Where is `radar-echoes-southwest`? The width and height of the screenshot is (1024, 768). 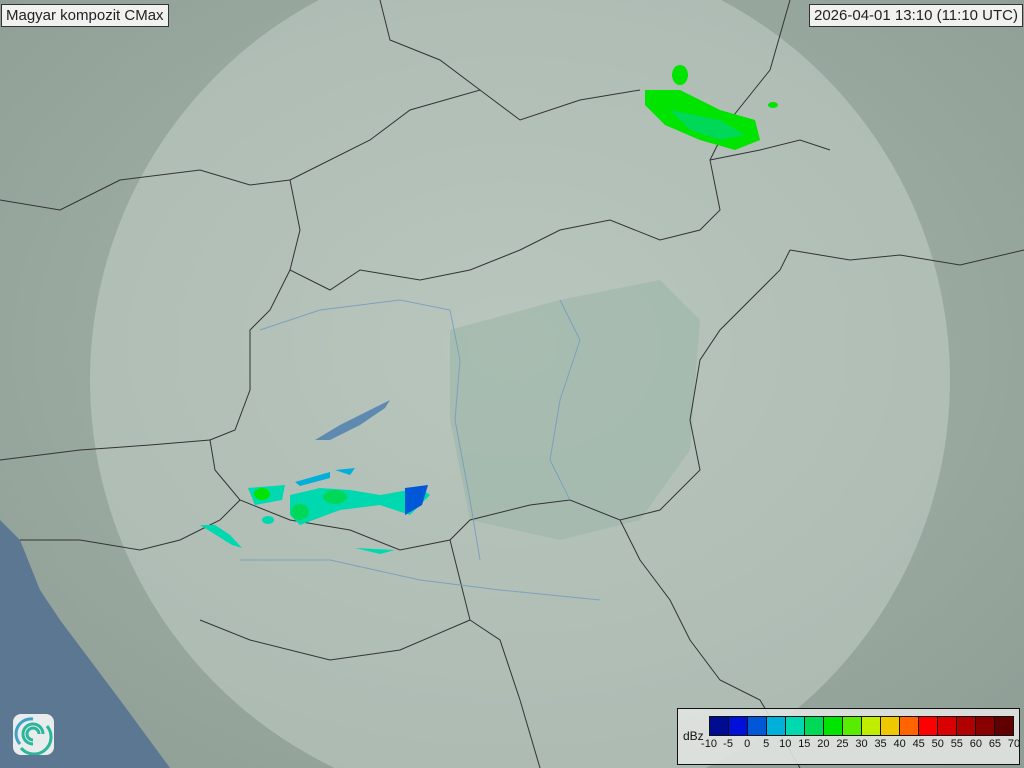
radar-echoes-southwest is located at coordinates (315, 511).